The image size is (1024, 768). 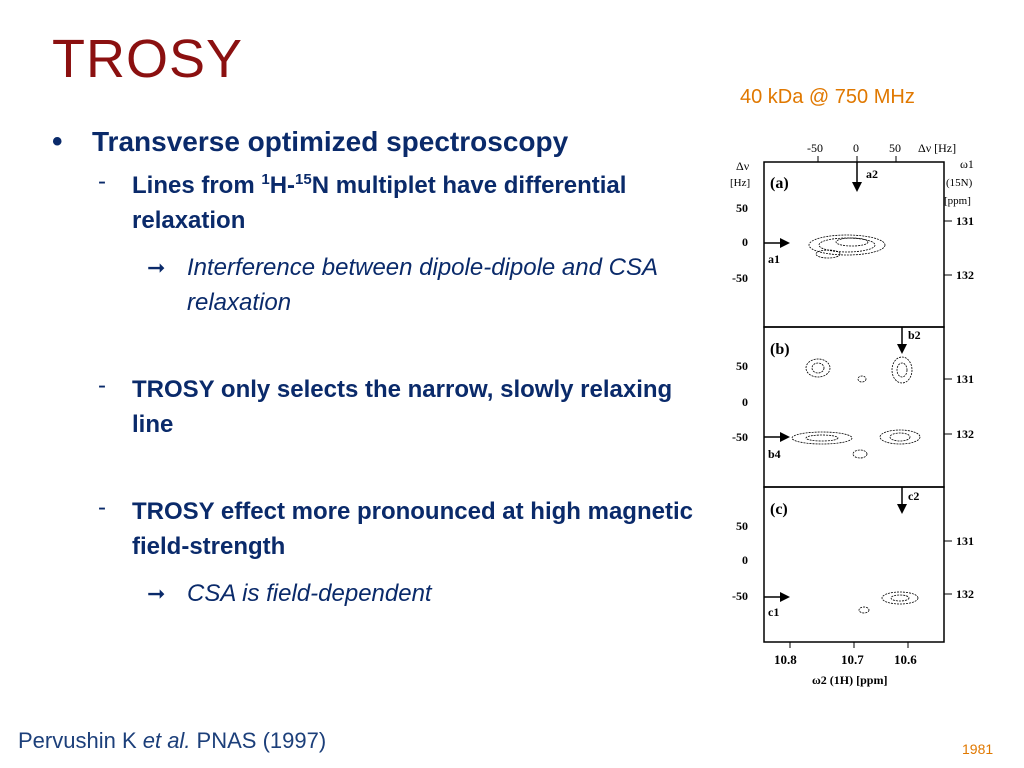 What do you see at coordinates (740, 278) in the screenshot?
I see `panel-a-tick-neg50: -50` at bounding box center [740, 278].